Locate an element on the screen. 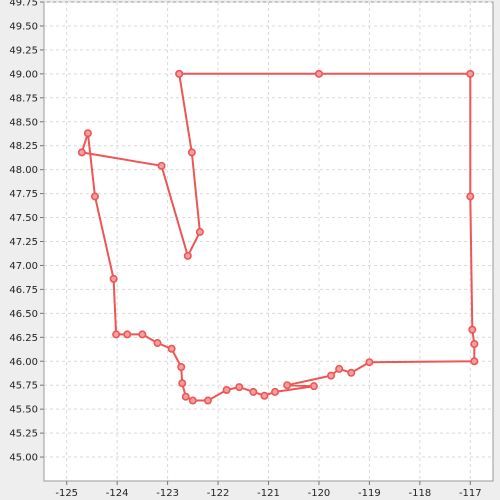 This screenshot has width=500, height=500. x-tick-label: -121 is located at coordinates (268, 493).